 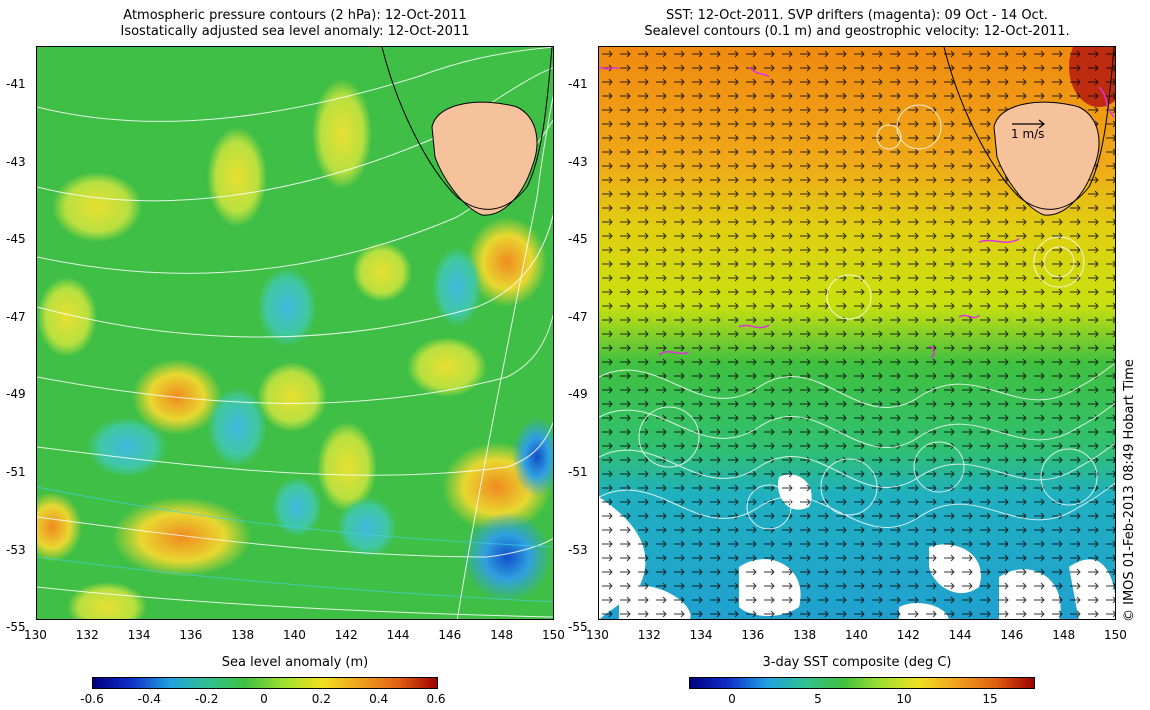 What do you see at coordinates (960, 635) in the screenshot?
I see `right-x-tick-label: 144` at bounding box center [960, 635].